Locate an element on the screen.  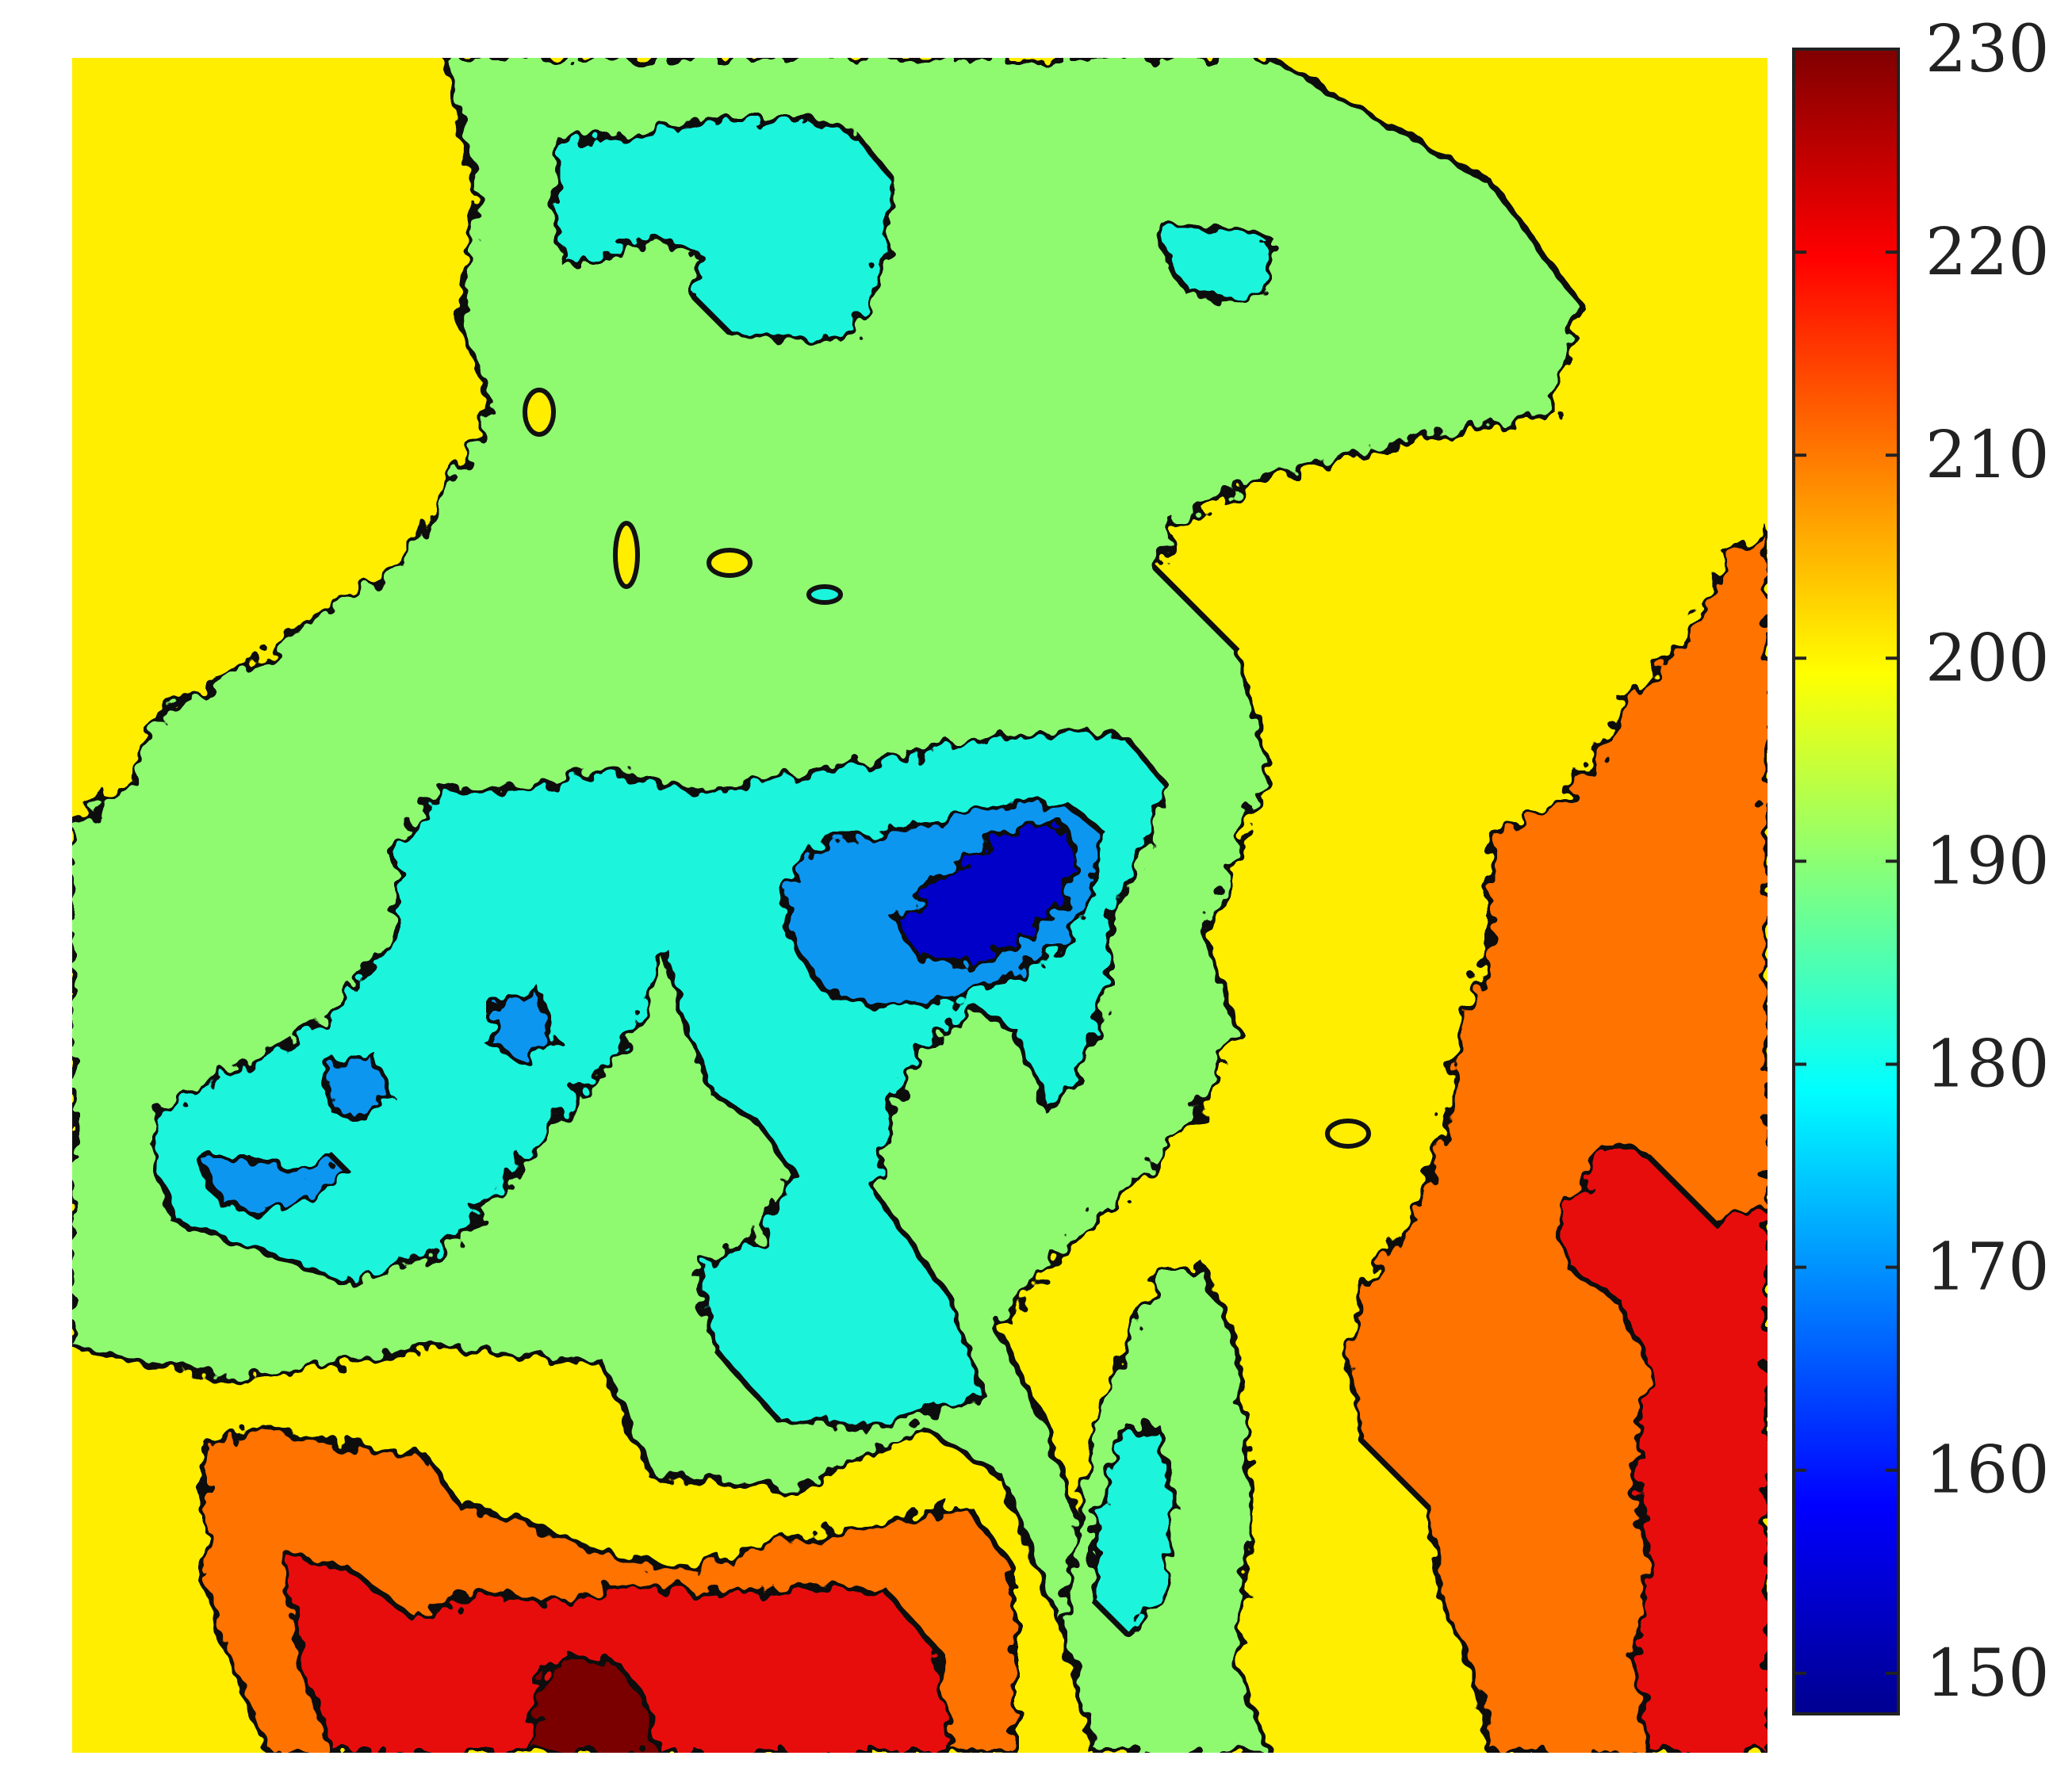
colorbar-tick-label-180: 180 is located at coordinates (1987, 1064).